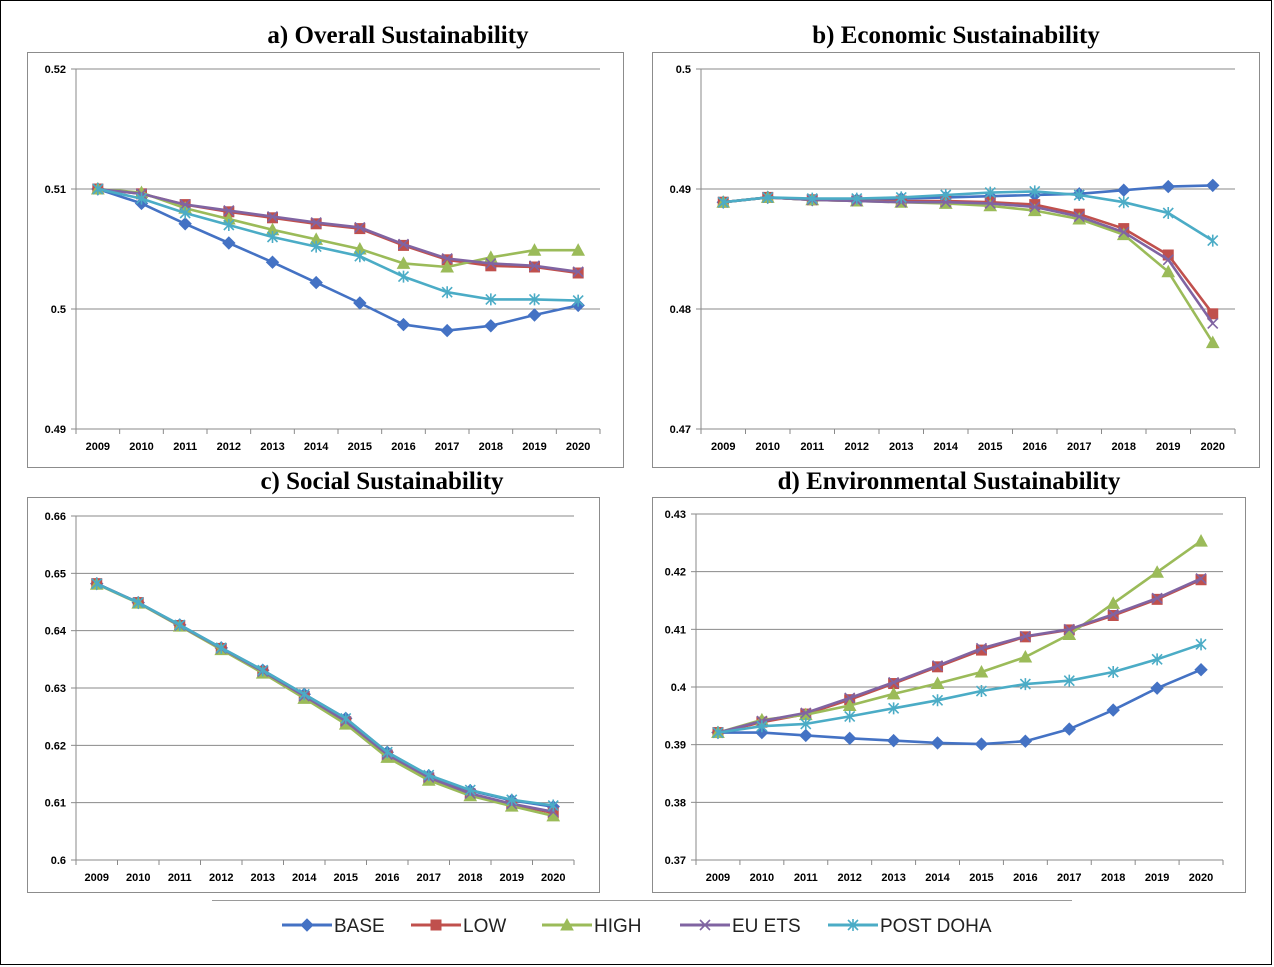 This screenshot has width=1274, height=967. What do you see at coordinates (675, 630) in the screenshot?
I see `y-tick-label: 0.41` at bounding box center [675, 630].